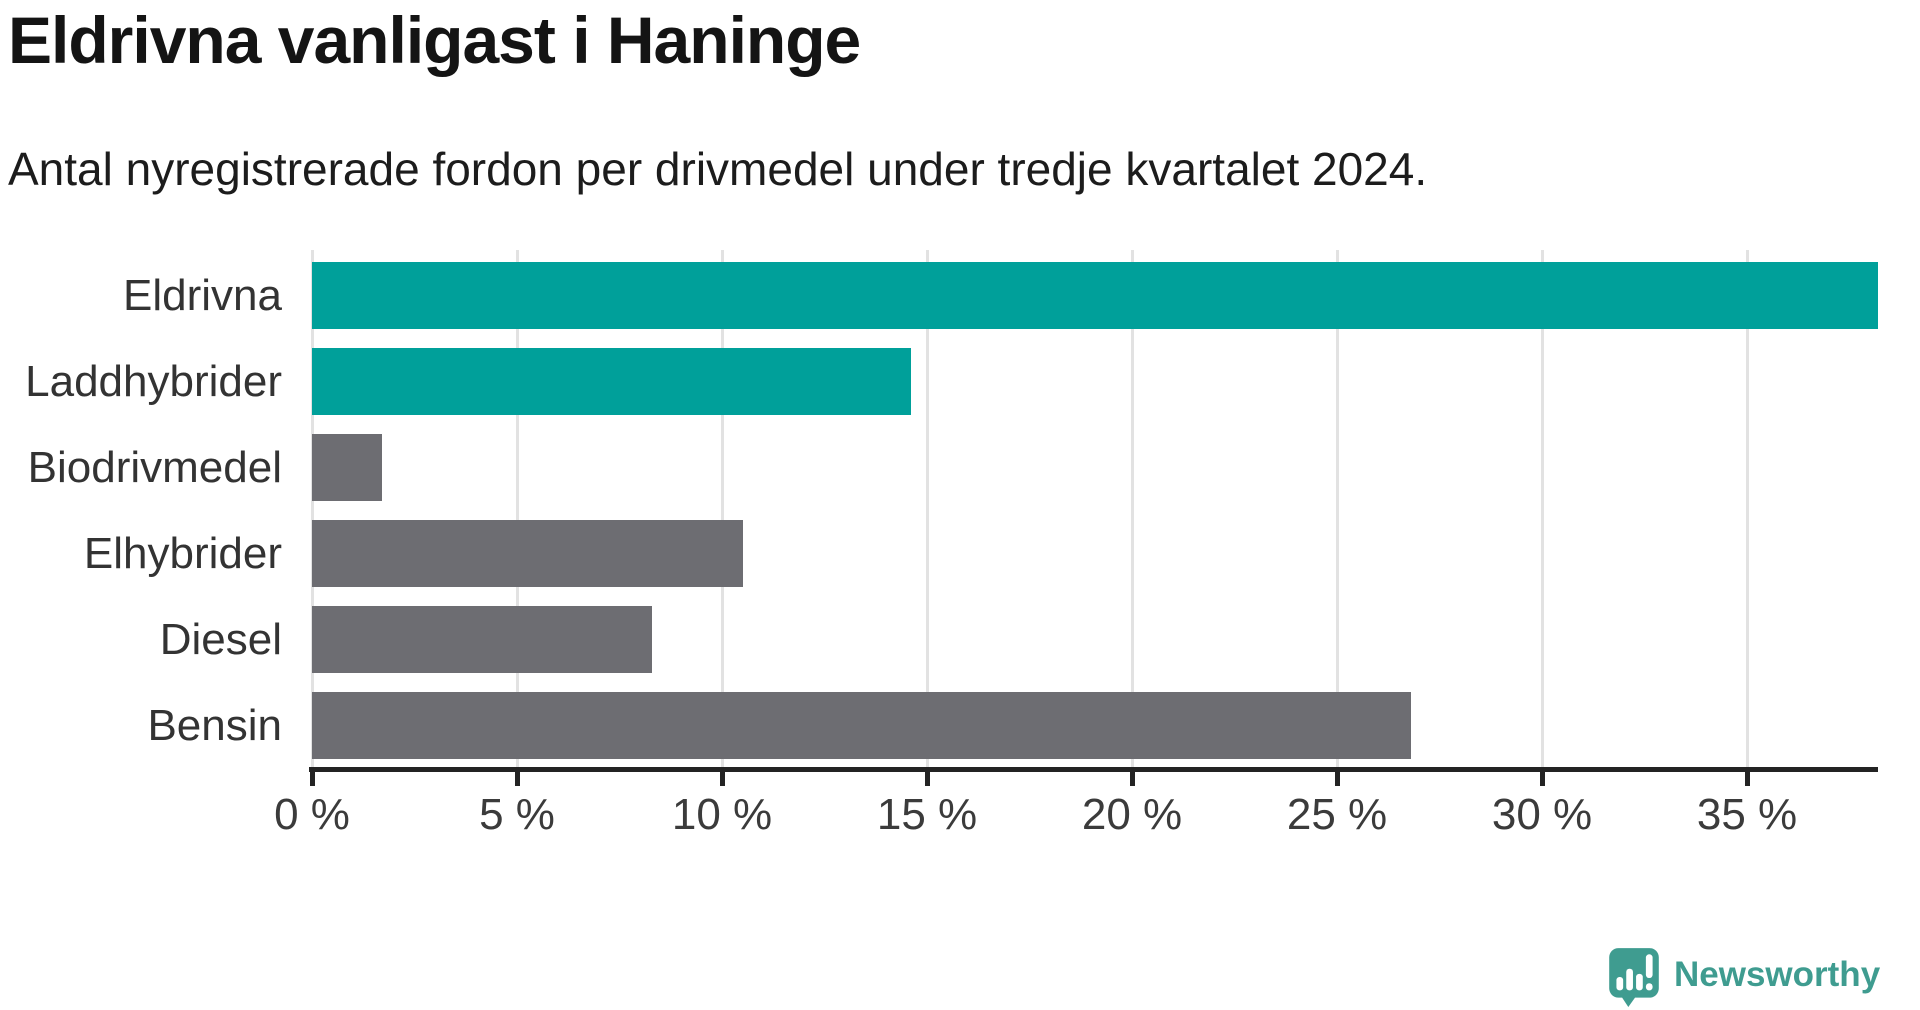 The image size is (1920, 1010). I want to click on category-label: Biodrivmedel, so click(154, 467).